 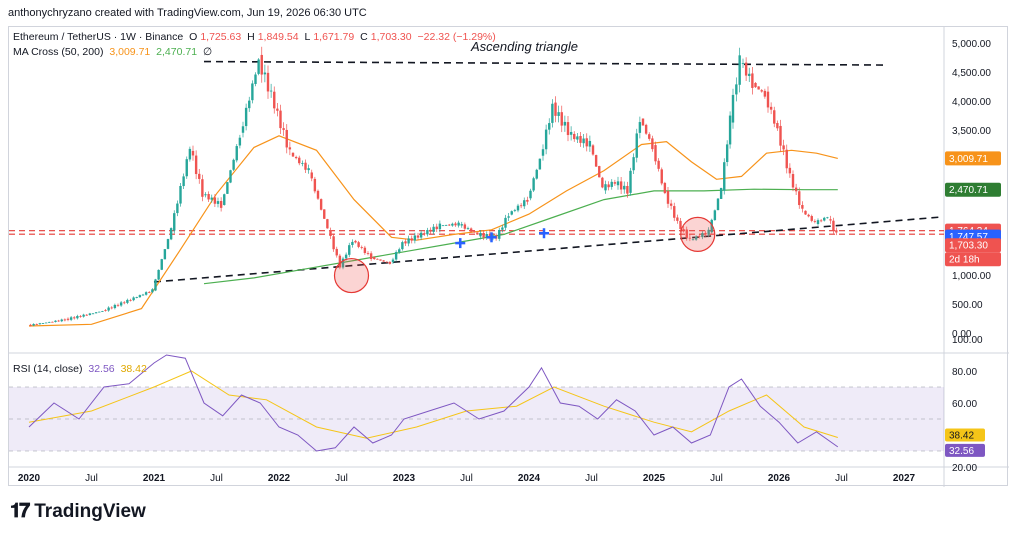 I want to click on rsi-tick-label: 20.00, so click(x=964, y=468).